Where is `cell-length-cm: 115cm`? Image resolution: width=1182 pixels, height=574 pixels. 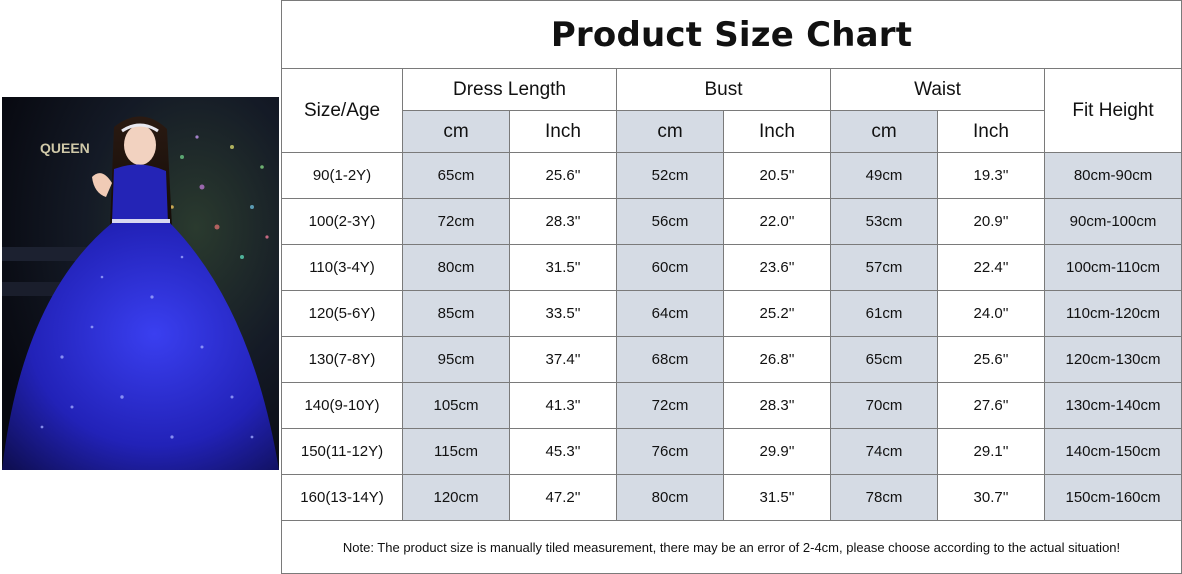
cell-length-cm: 115cm is located at coordinates (456, 451).